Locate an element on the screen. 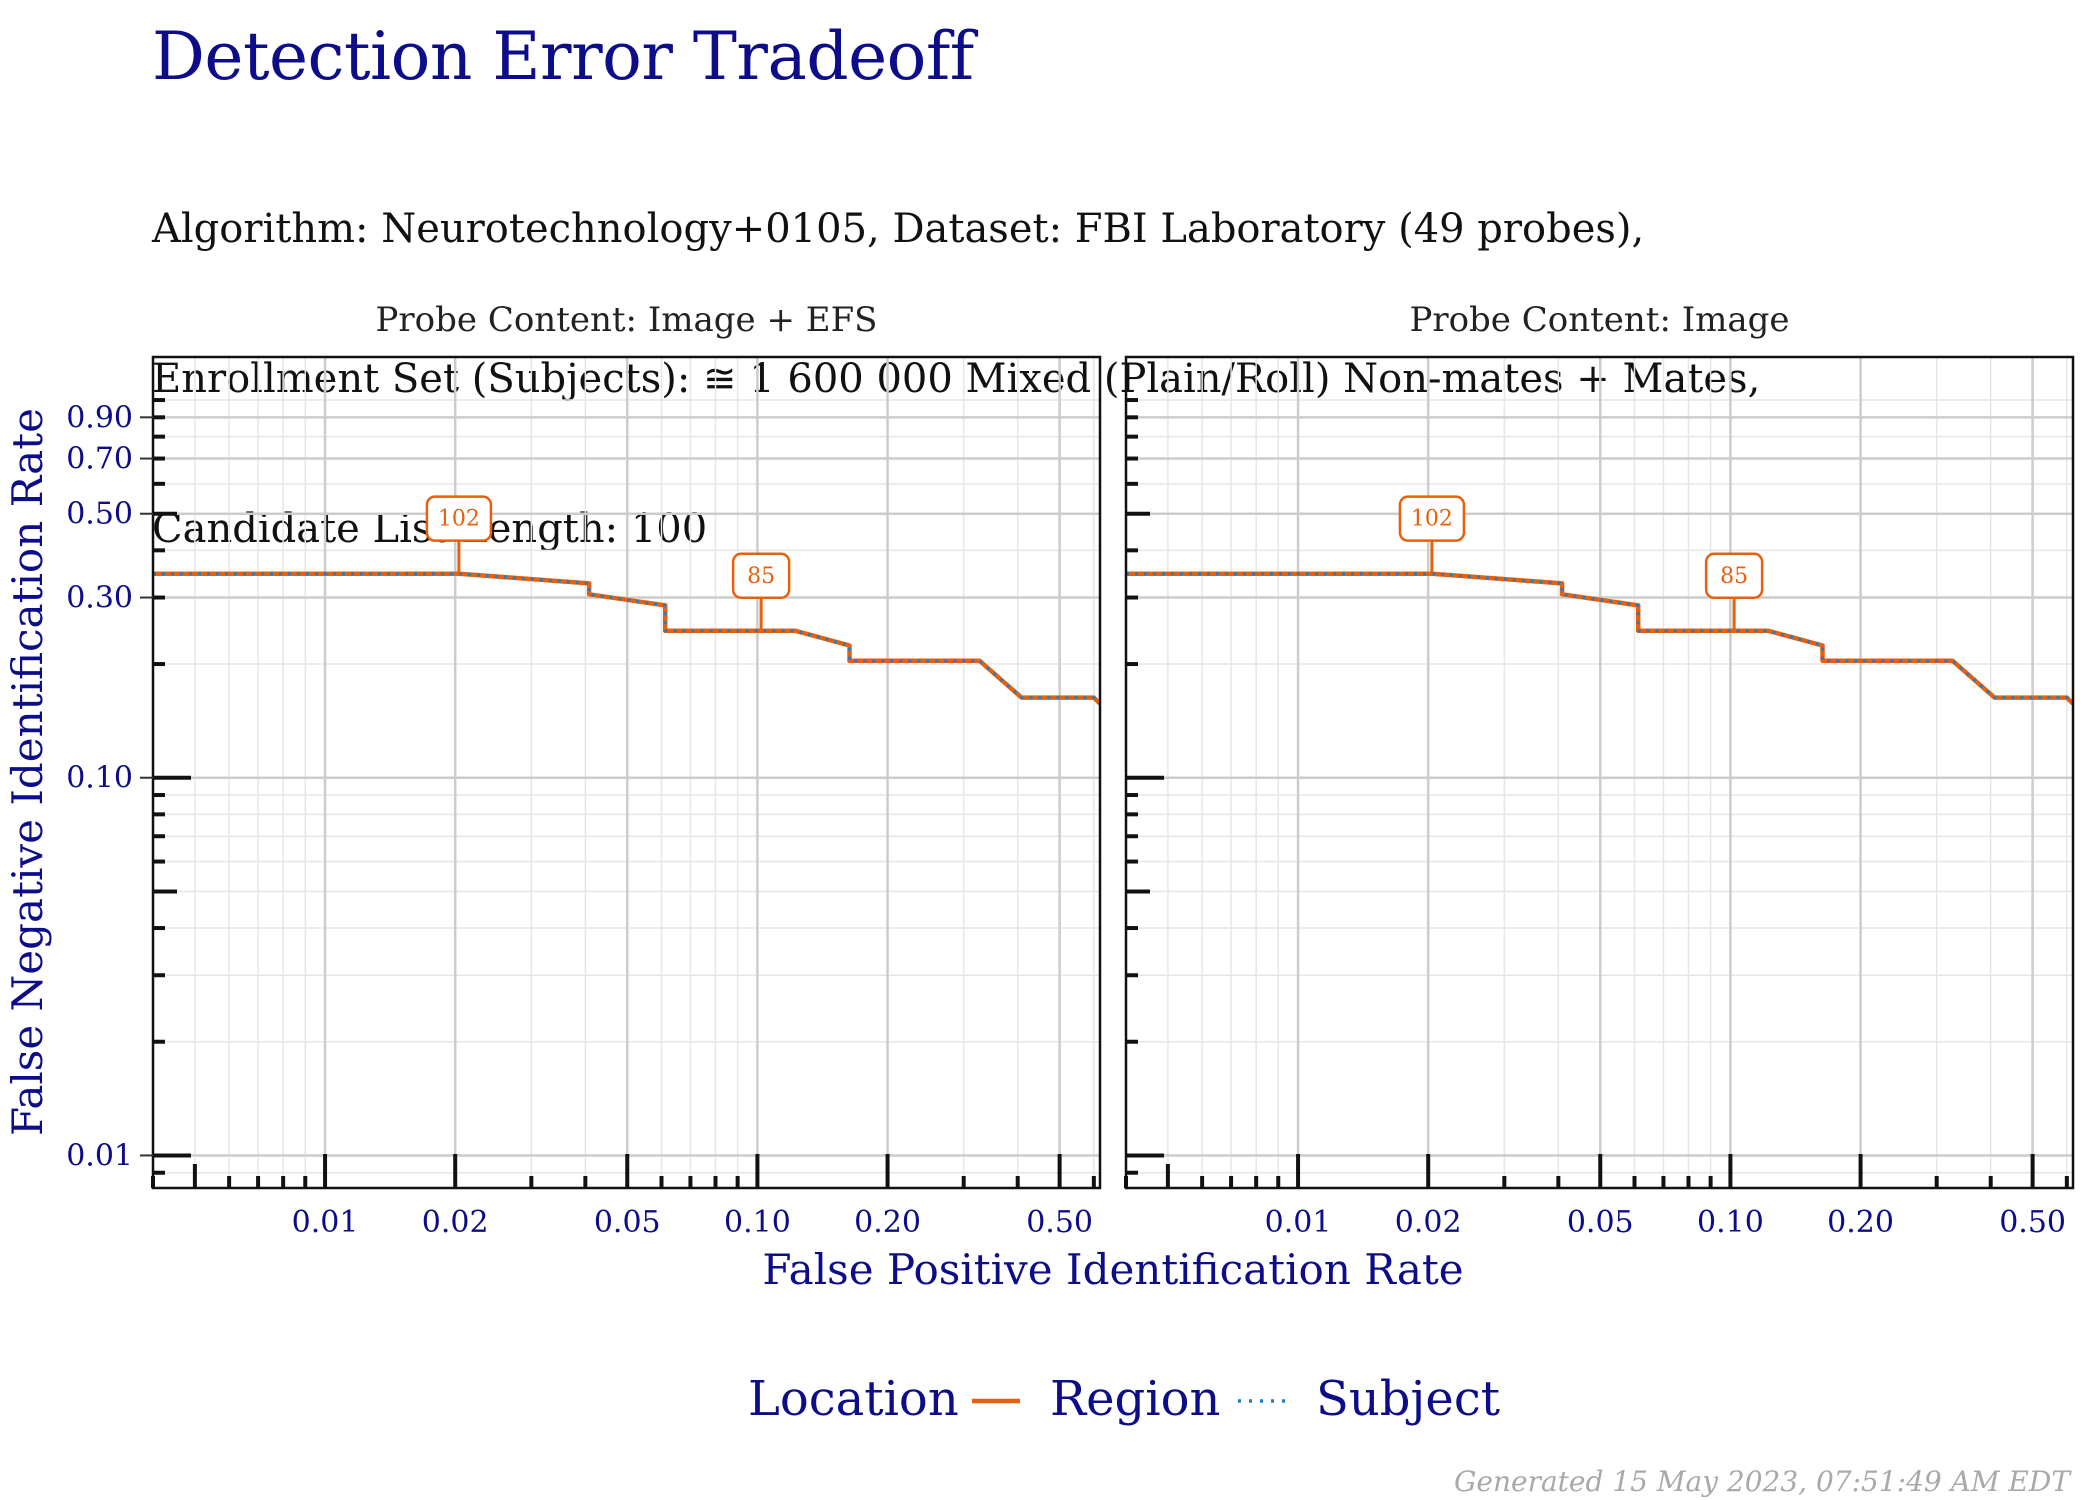 This screenshot has width=2100, height=1500. legend: Location Region Subject is located at coordinates (1124, 1399).